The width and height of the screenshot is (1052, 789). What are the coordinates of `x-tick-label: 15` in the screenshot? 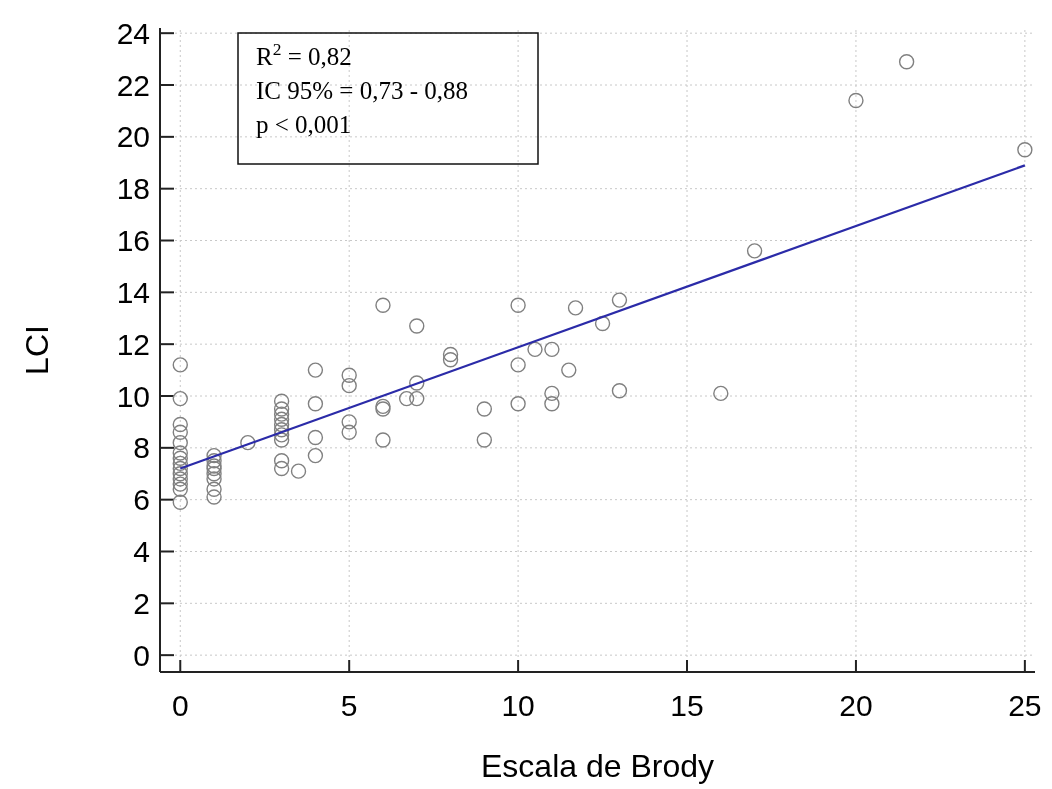 It's located at (687, 705).